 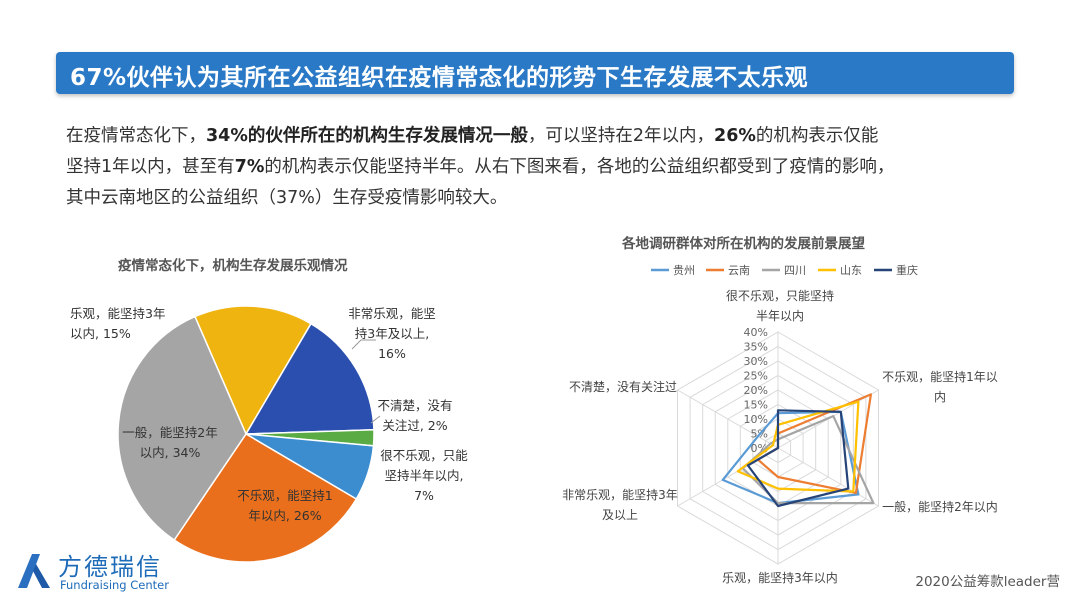 I want to click on radar-tick-label-8: 40%, so click(x=756, y=332).